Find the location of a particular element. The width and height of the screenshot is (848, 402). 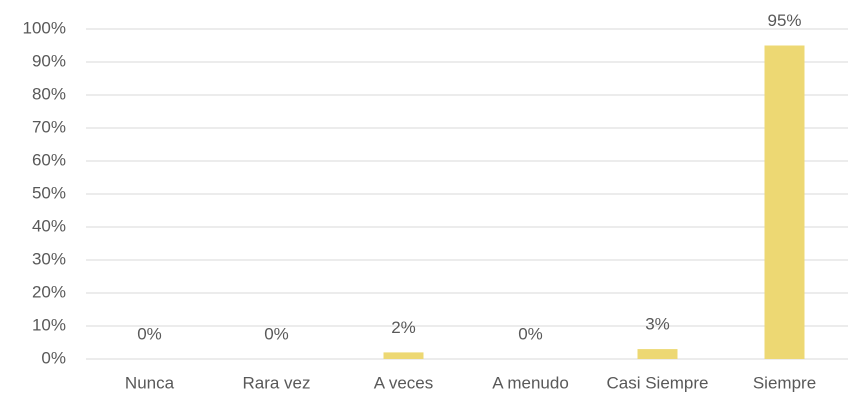

y-tick-label: 30% is located at coordinates (49, 258).